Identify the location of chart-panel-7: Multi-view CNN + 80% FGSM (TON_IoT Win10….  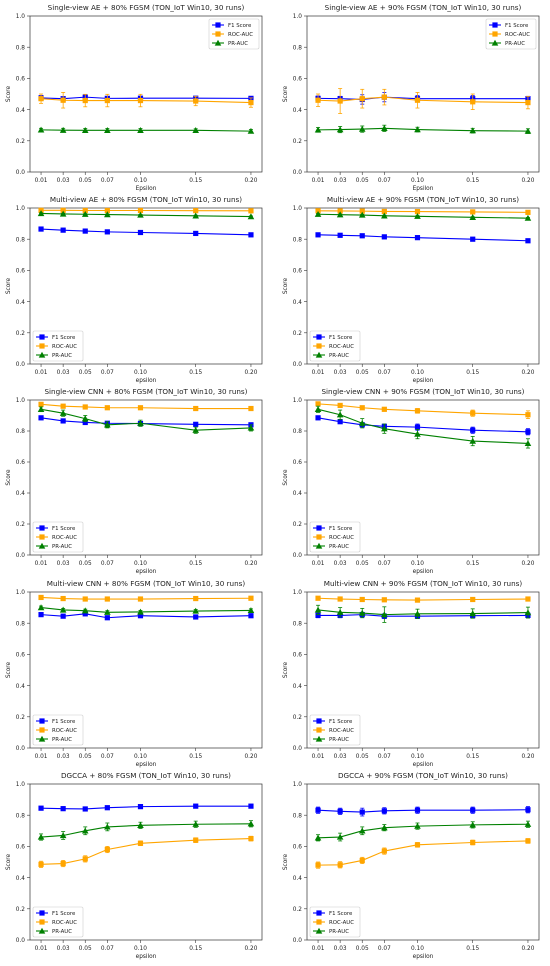
(134, 673).